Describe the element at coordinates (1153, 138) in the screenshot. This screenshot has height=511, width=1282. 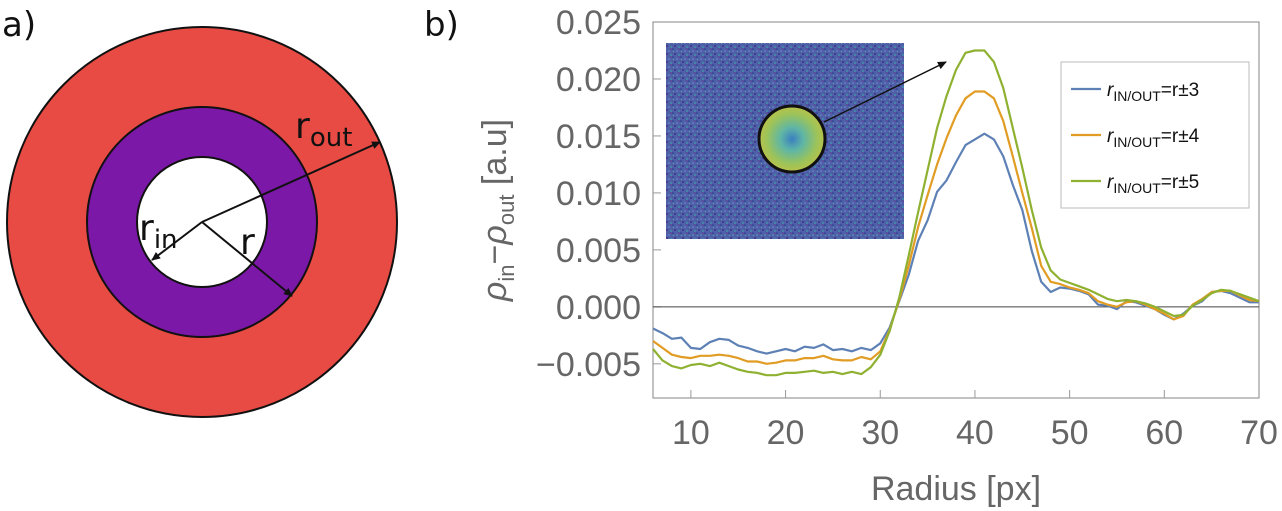
I see `legend-label-2: rIN/OUT=r±4` at that location.